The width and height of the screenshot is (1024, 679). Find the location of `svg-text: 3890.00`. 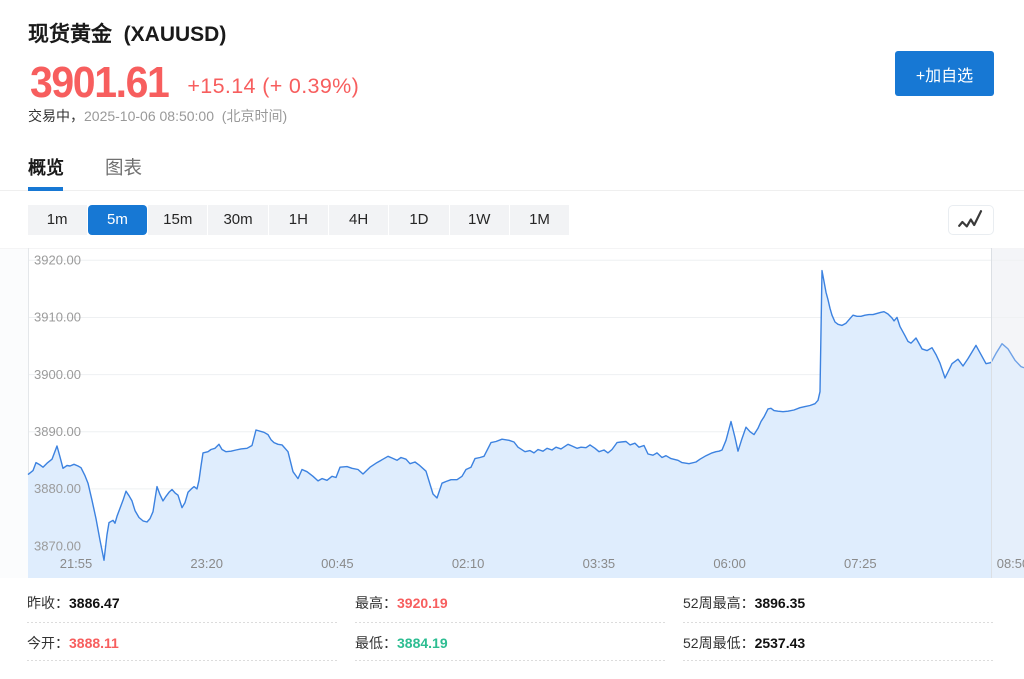

svg-text: 3890.00 is located at coordinates (57, 431).